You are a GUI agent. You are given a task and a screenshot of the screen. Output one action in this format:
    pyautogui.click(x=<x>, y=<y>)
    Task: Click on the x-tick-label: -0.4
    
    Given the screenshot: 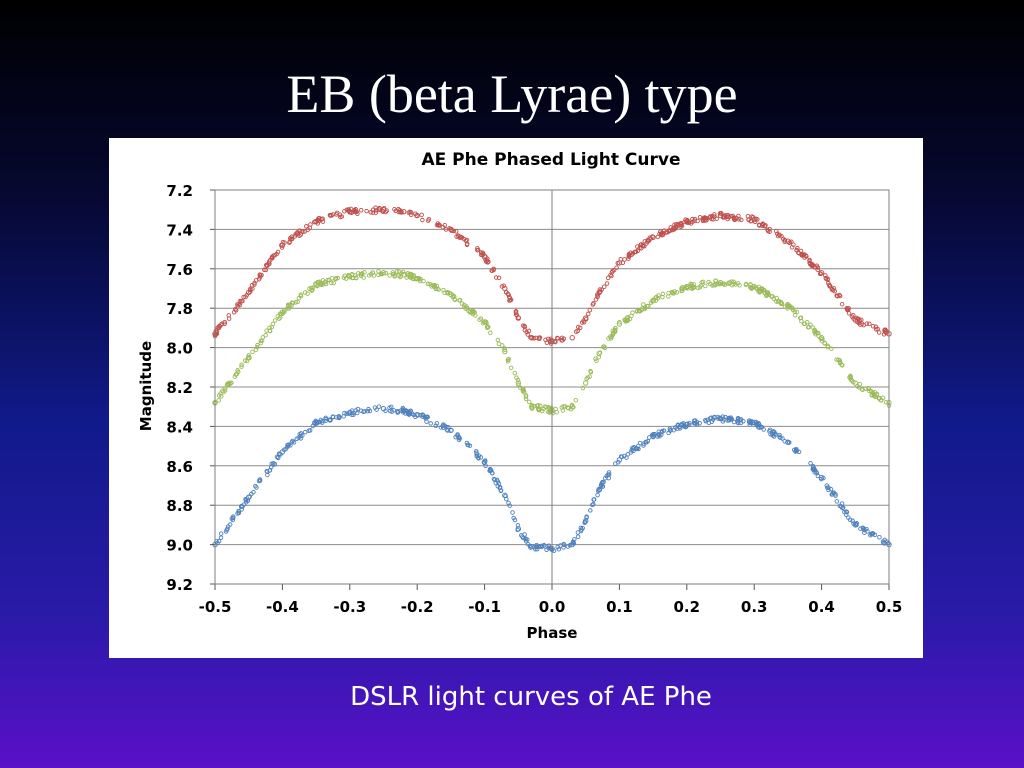 What is the action you would take?
    pyautogui.click(x=282, y=607)
    